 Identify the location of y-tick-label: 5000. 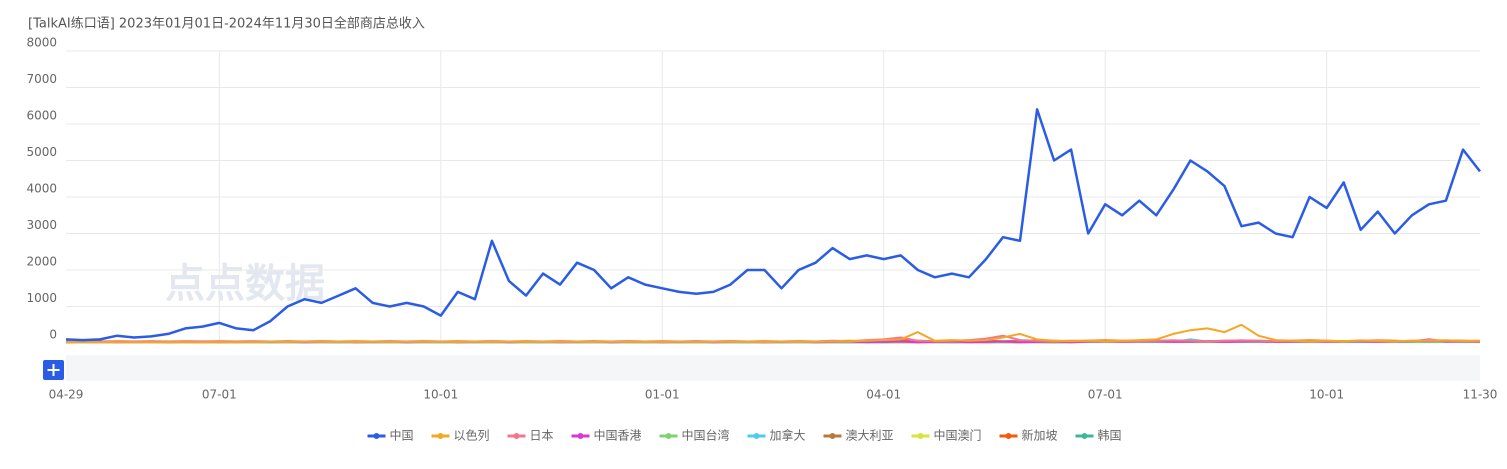
(41, 152).